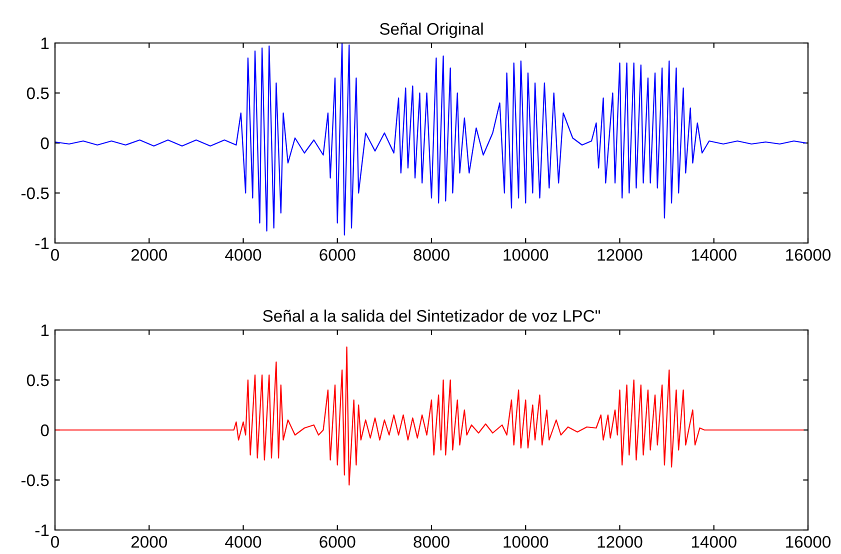 This screenshot has width=841, height=554. What do you see at coordinates (431, 30) in the screenshot?
I see `chart-title: Señal Original` at bounding box center [431, 30].